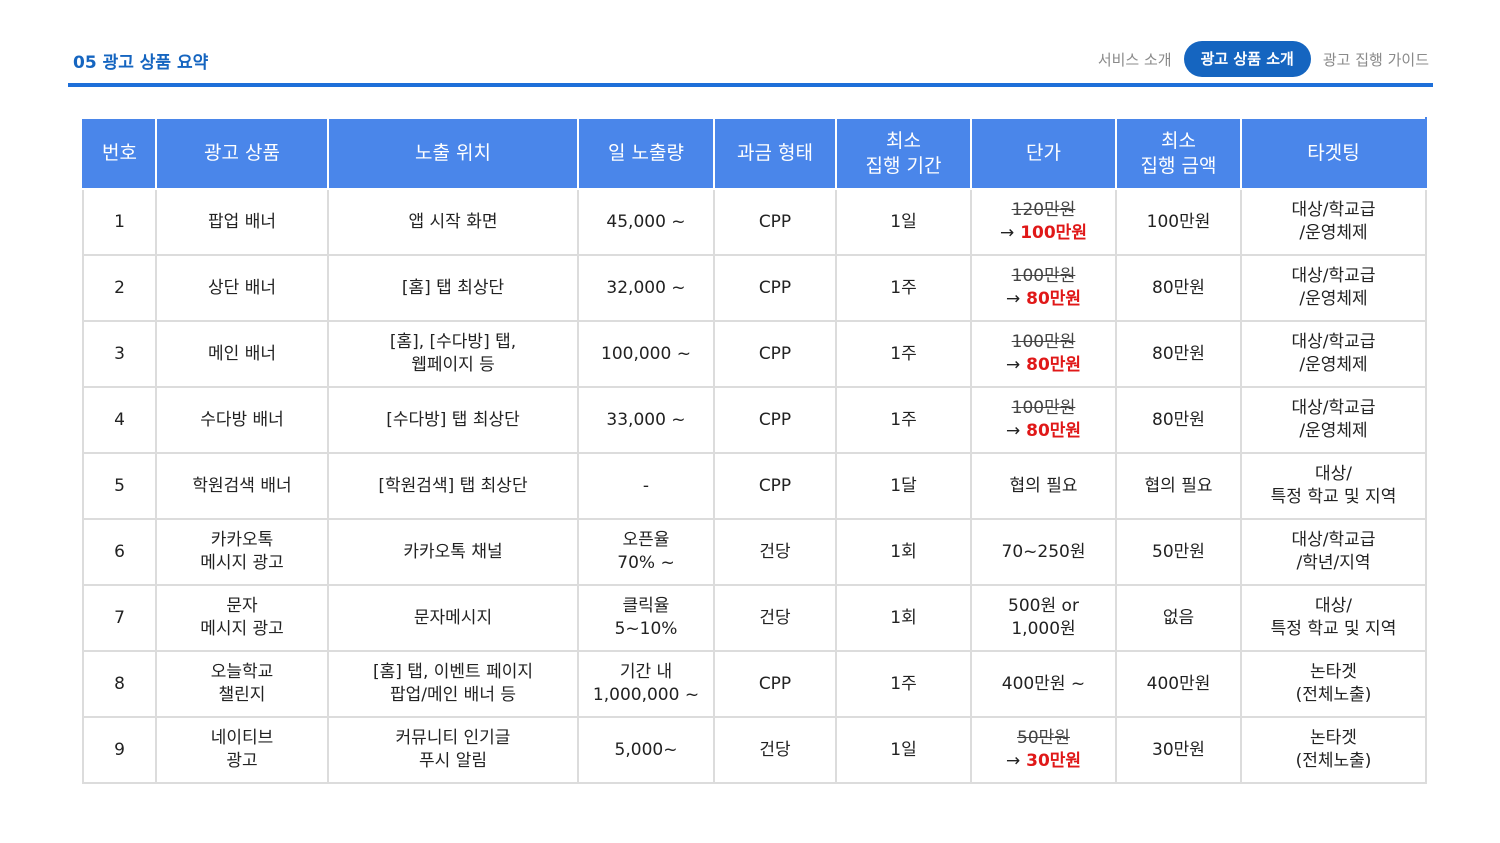 This screenshot has width=1500, height=843. What do you see at coordinates (453, 684) in the screenshot?
I see `col-placement-cell: [홈] 탭, 이벤트 페이지 팝업/메인 배너 등` at bounding box center [453, 684].